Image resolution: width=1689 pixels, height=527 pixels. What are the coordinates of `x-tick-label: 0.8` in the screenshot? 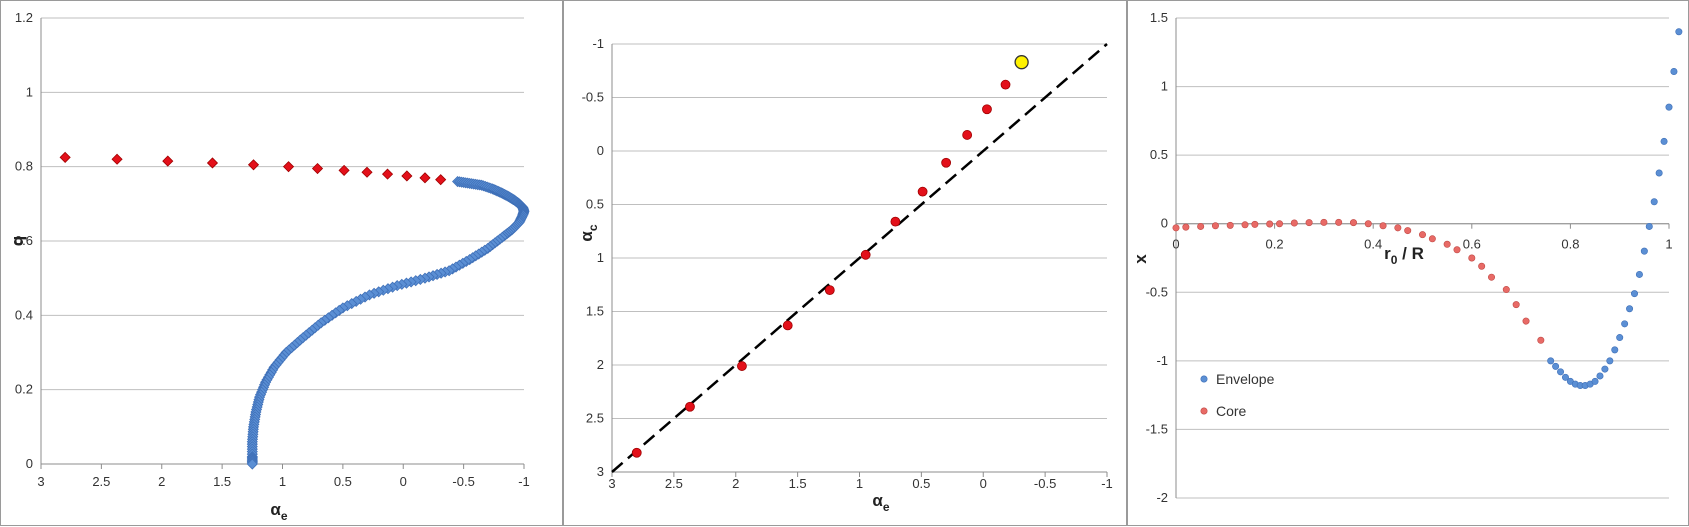 It's located at (1570, 244).